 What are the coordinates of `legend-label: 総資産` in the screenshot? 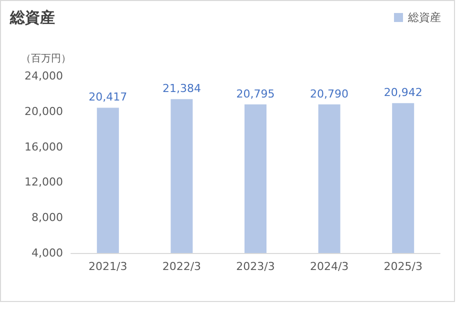 It's located at (424, 17).